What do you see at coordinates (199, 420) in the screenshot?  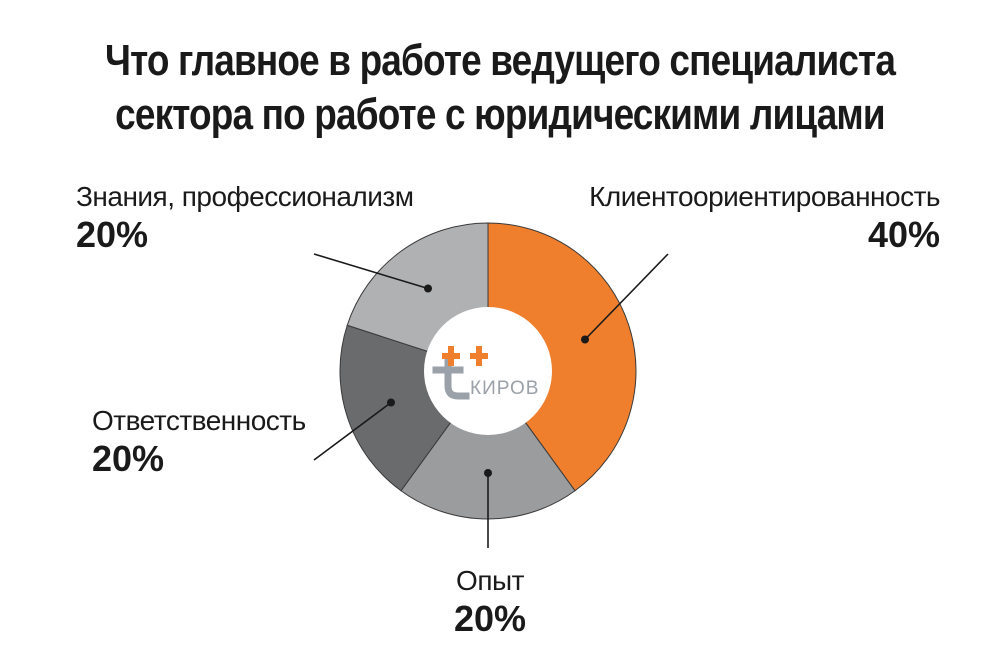 I see `label-name: Ответственность` at bounding box center [199, 420].